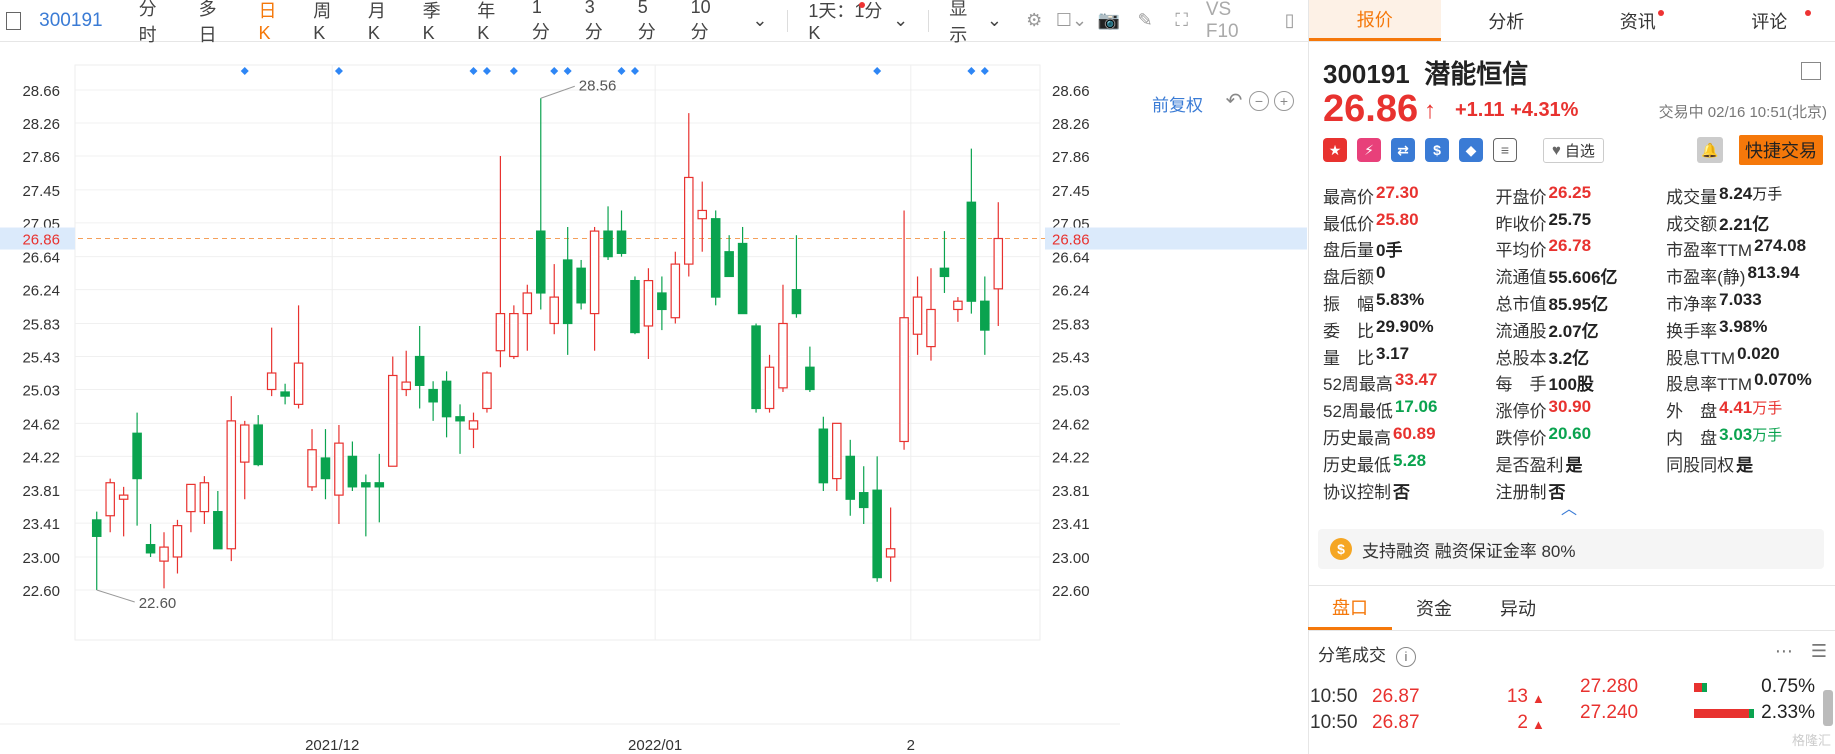 Image resolution: width=1835 pixels, height=754 pixels. What do you see at coordinates (1521, 492) in the screenshot?
I see `stat-label: 注册制` at bounding box center [1521, 492].